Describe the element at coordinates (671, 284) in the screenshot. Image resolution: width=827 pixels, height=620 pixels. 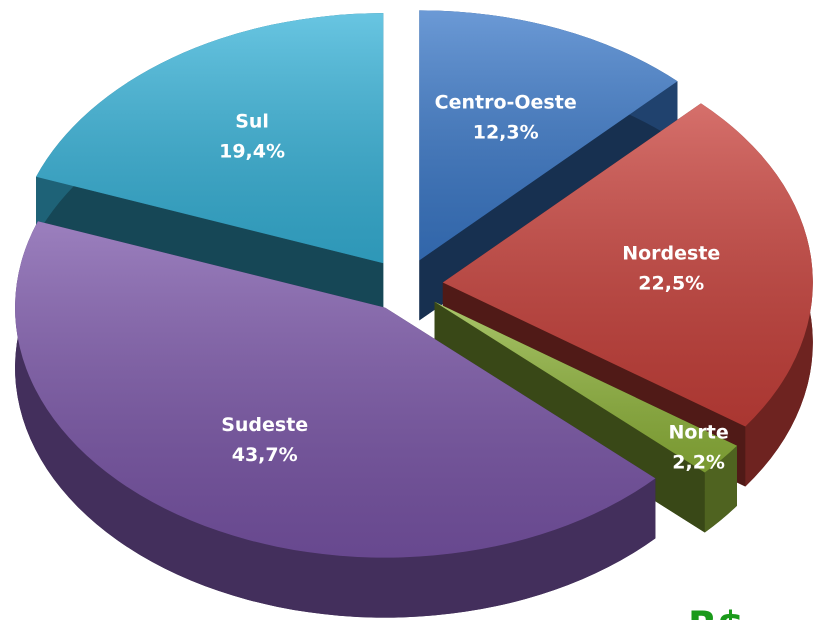
I see `value-label: 22,5%` at that location.